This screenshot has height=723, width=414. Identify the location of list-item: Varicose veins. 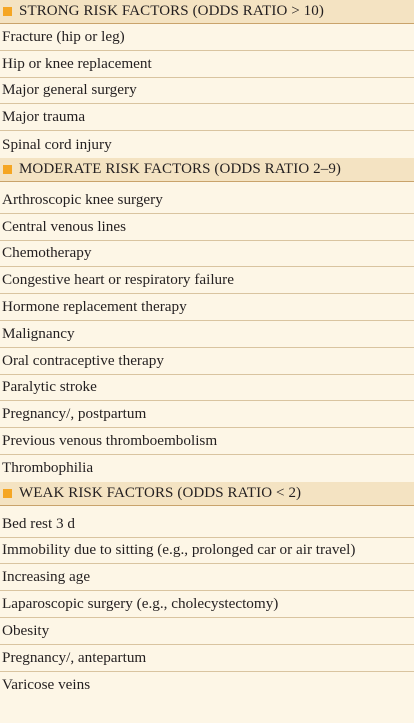
(46, 684).